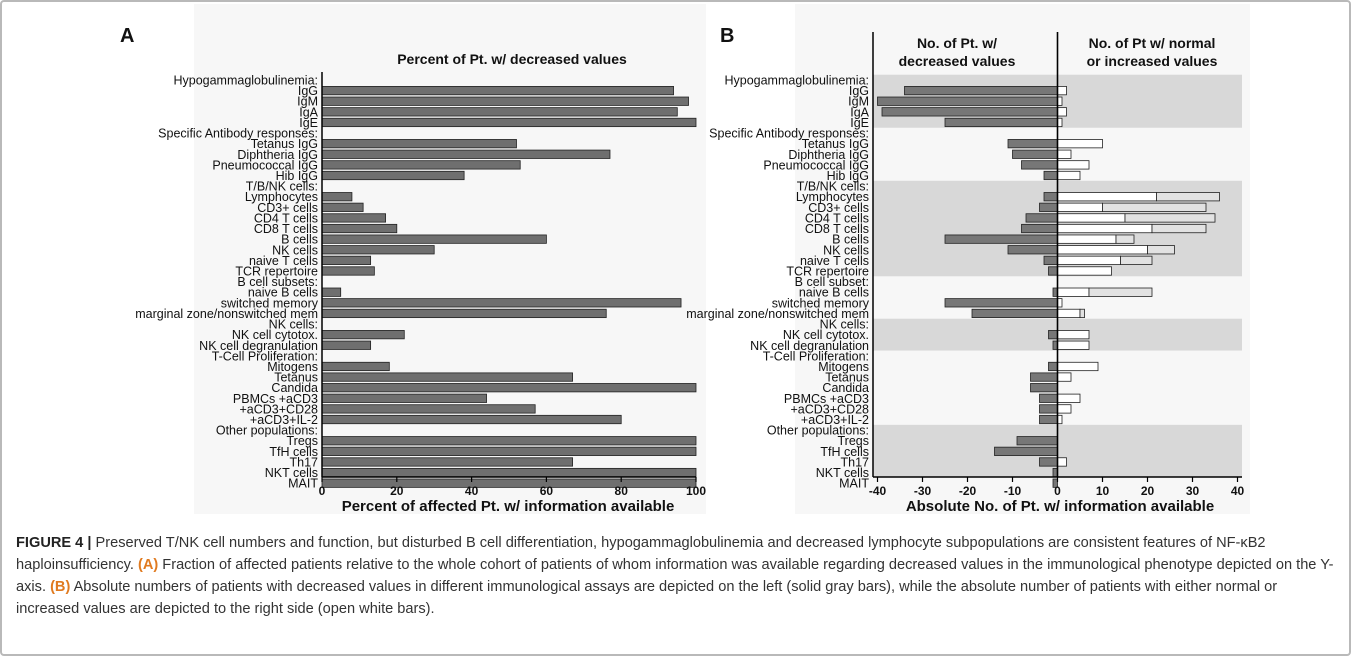 The image size is (1355, 660). Describe the element at coordinates (1073, 335) in the screenshot. I see `panel-b-normal-bar-nk-cell-cytotox` at that location.